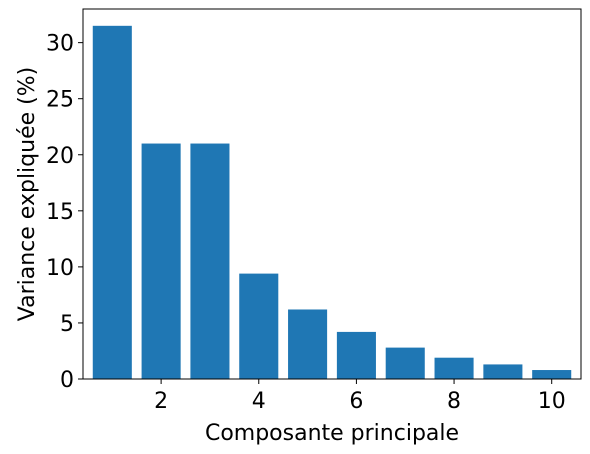 Image resolution: width=590 pixels, height=454 pixels. What do you see at coordinates (454, 401) in the screenshot?
I see `x-tick-label-8: 8` at bounding box center [454, 401].